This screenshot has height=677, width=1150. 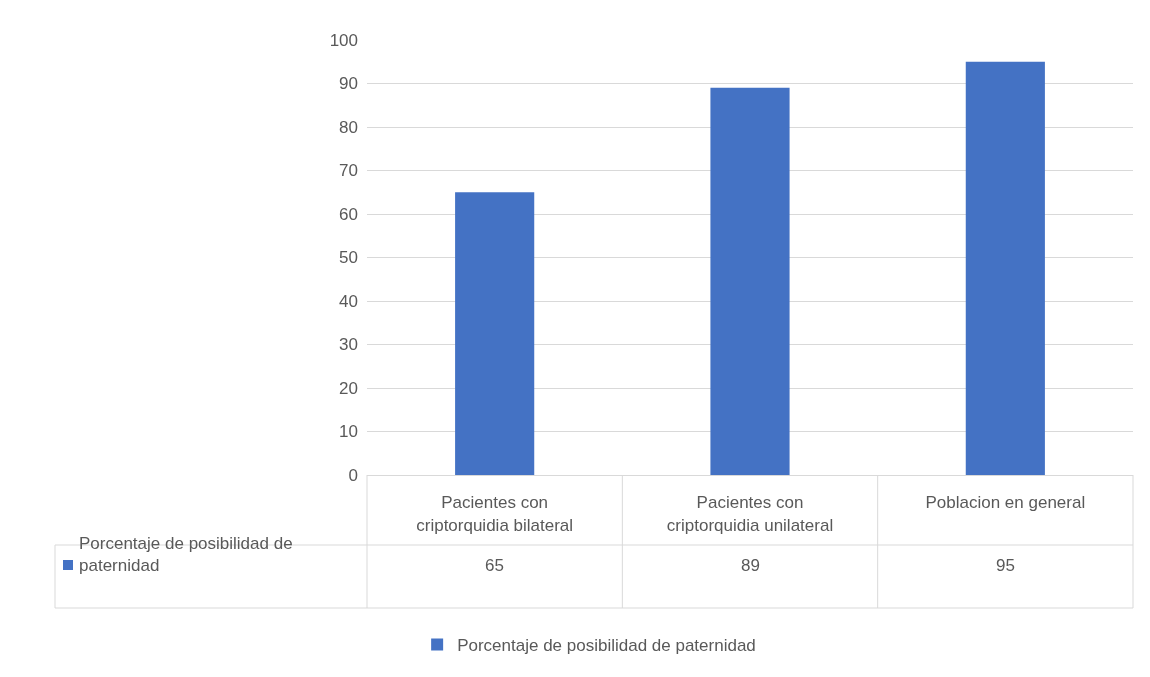 I want to click on x-tick-label: Pacientes con criptorquidia unilateral, so click(x=750, y=514).